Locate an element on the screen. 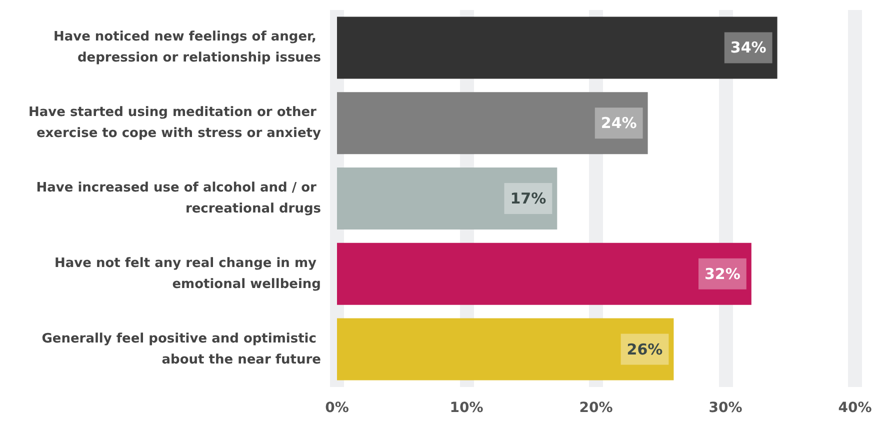  x-tick-label: 20% is located at coordinates (596, 408).